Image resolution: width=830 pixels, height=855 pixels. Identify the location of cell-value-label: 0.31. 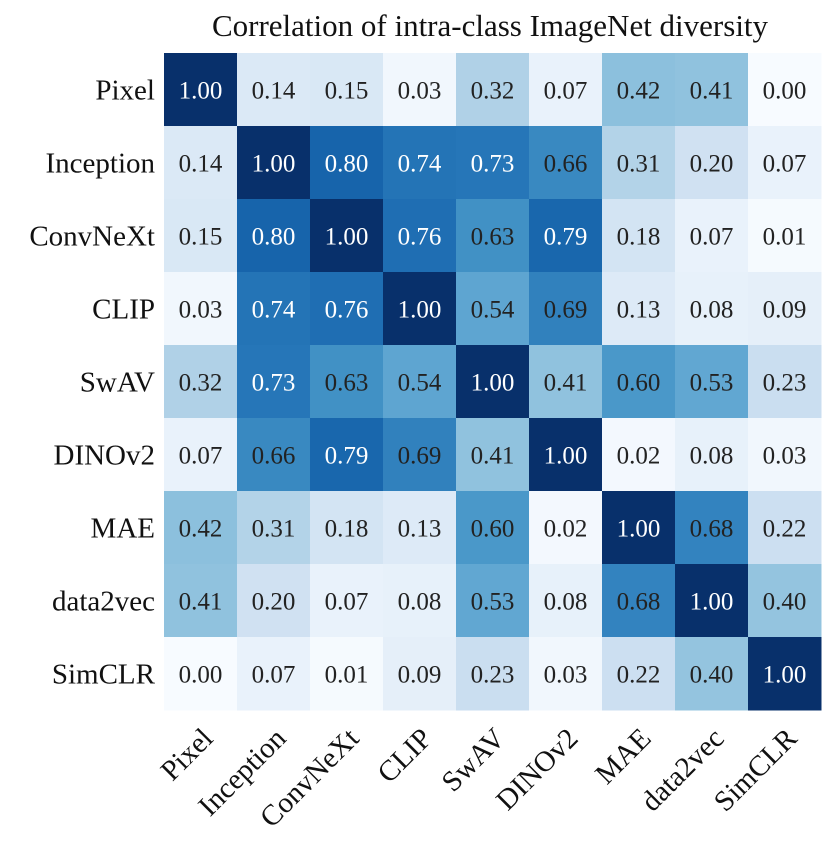
(274, 529).